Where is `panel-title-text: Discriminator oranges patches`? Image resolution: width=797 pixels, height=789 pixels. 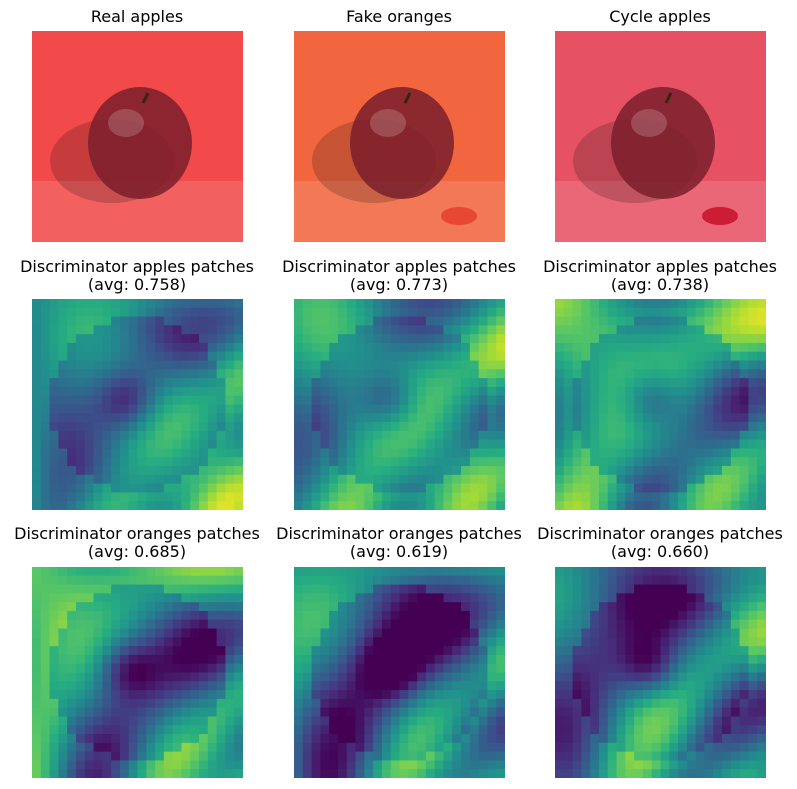 panel-title-text: Discriminator oranges patches is located at coordinates (137, 533).